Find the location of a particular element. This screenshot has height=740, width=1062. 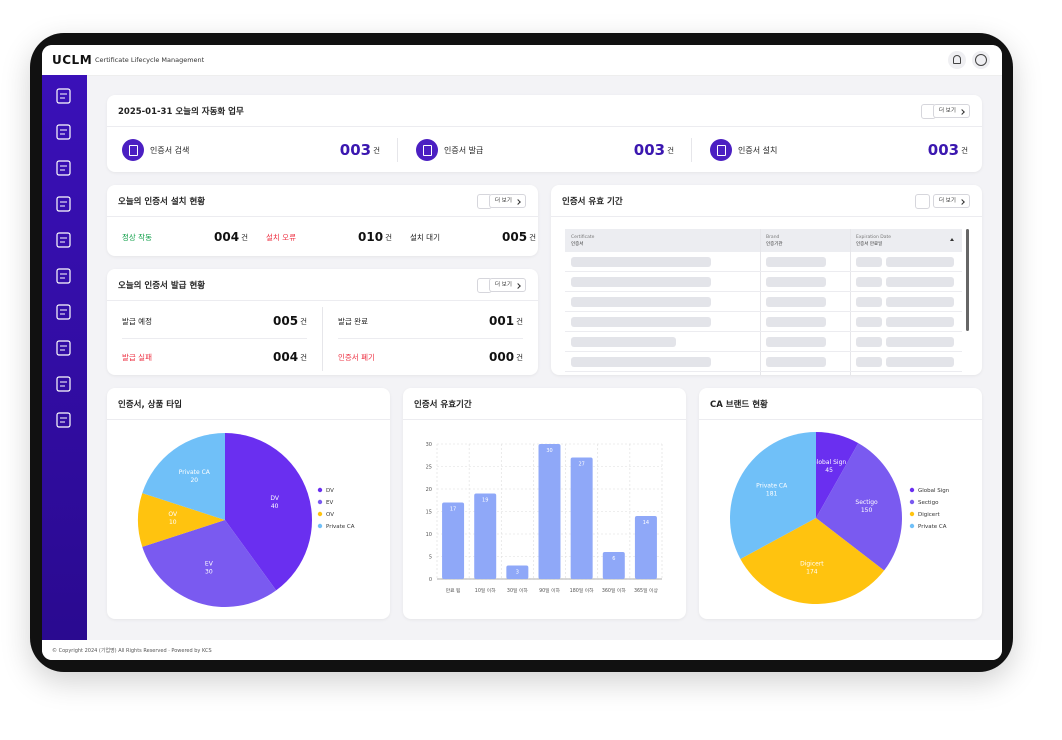

column-header: Certificate 인증서 is located at coordinates (582, 241).